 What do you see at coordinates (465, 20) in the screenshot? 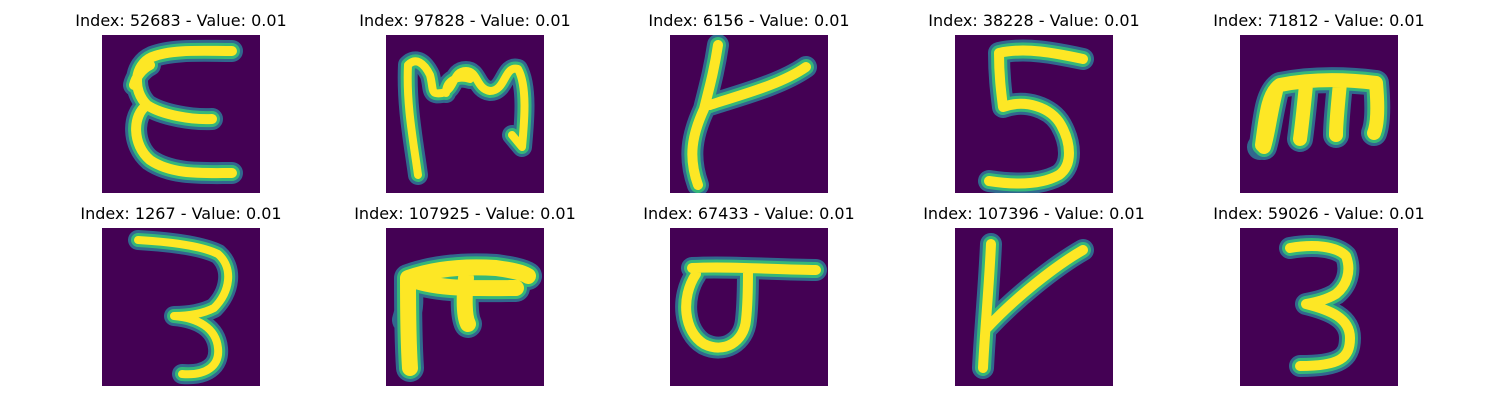
I see `panel-title: Index: 97828 - Value: 0.01` at bounding box center [465, 20].